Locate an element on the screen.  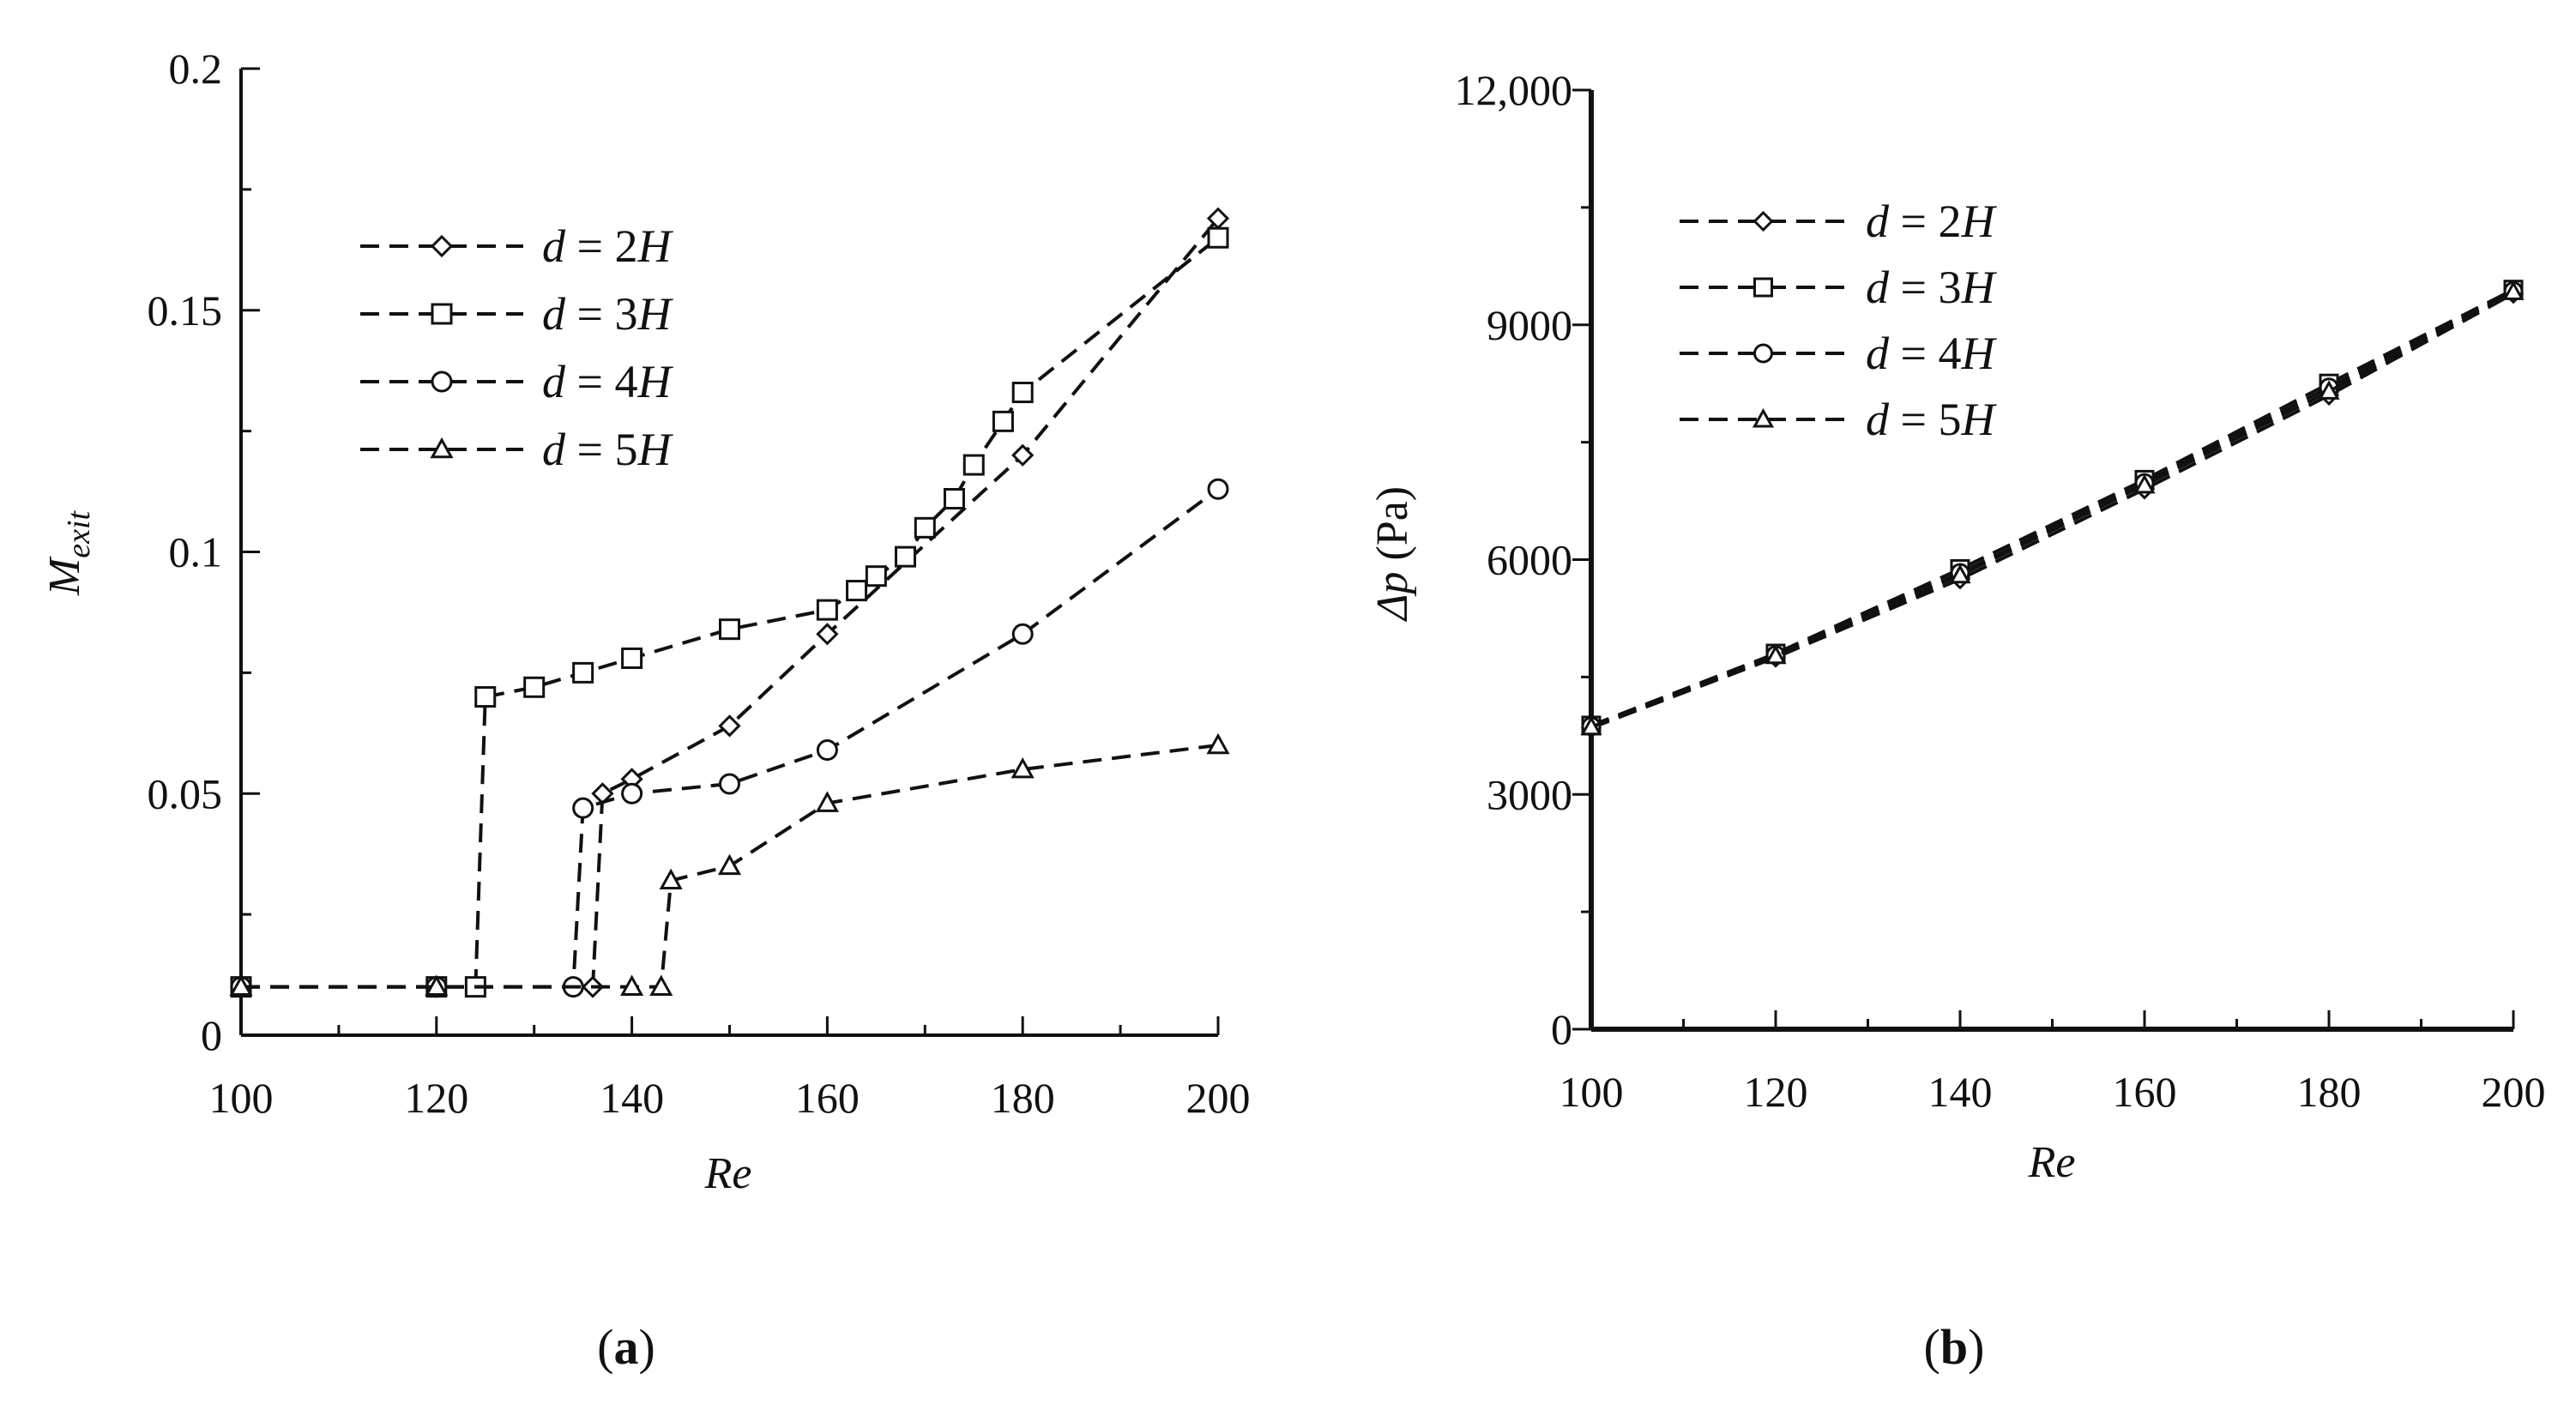
b-series-1-line is located at coordinates (2052, 511).